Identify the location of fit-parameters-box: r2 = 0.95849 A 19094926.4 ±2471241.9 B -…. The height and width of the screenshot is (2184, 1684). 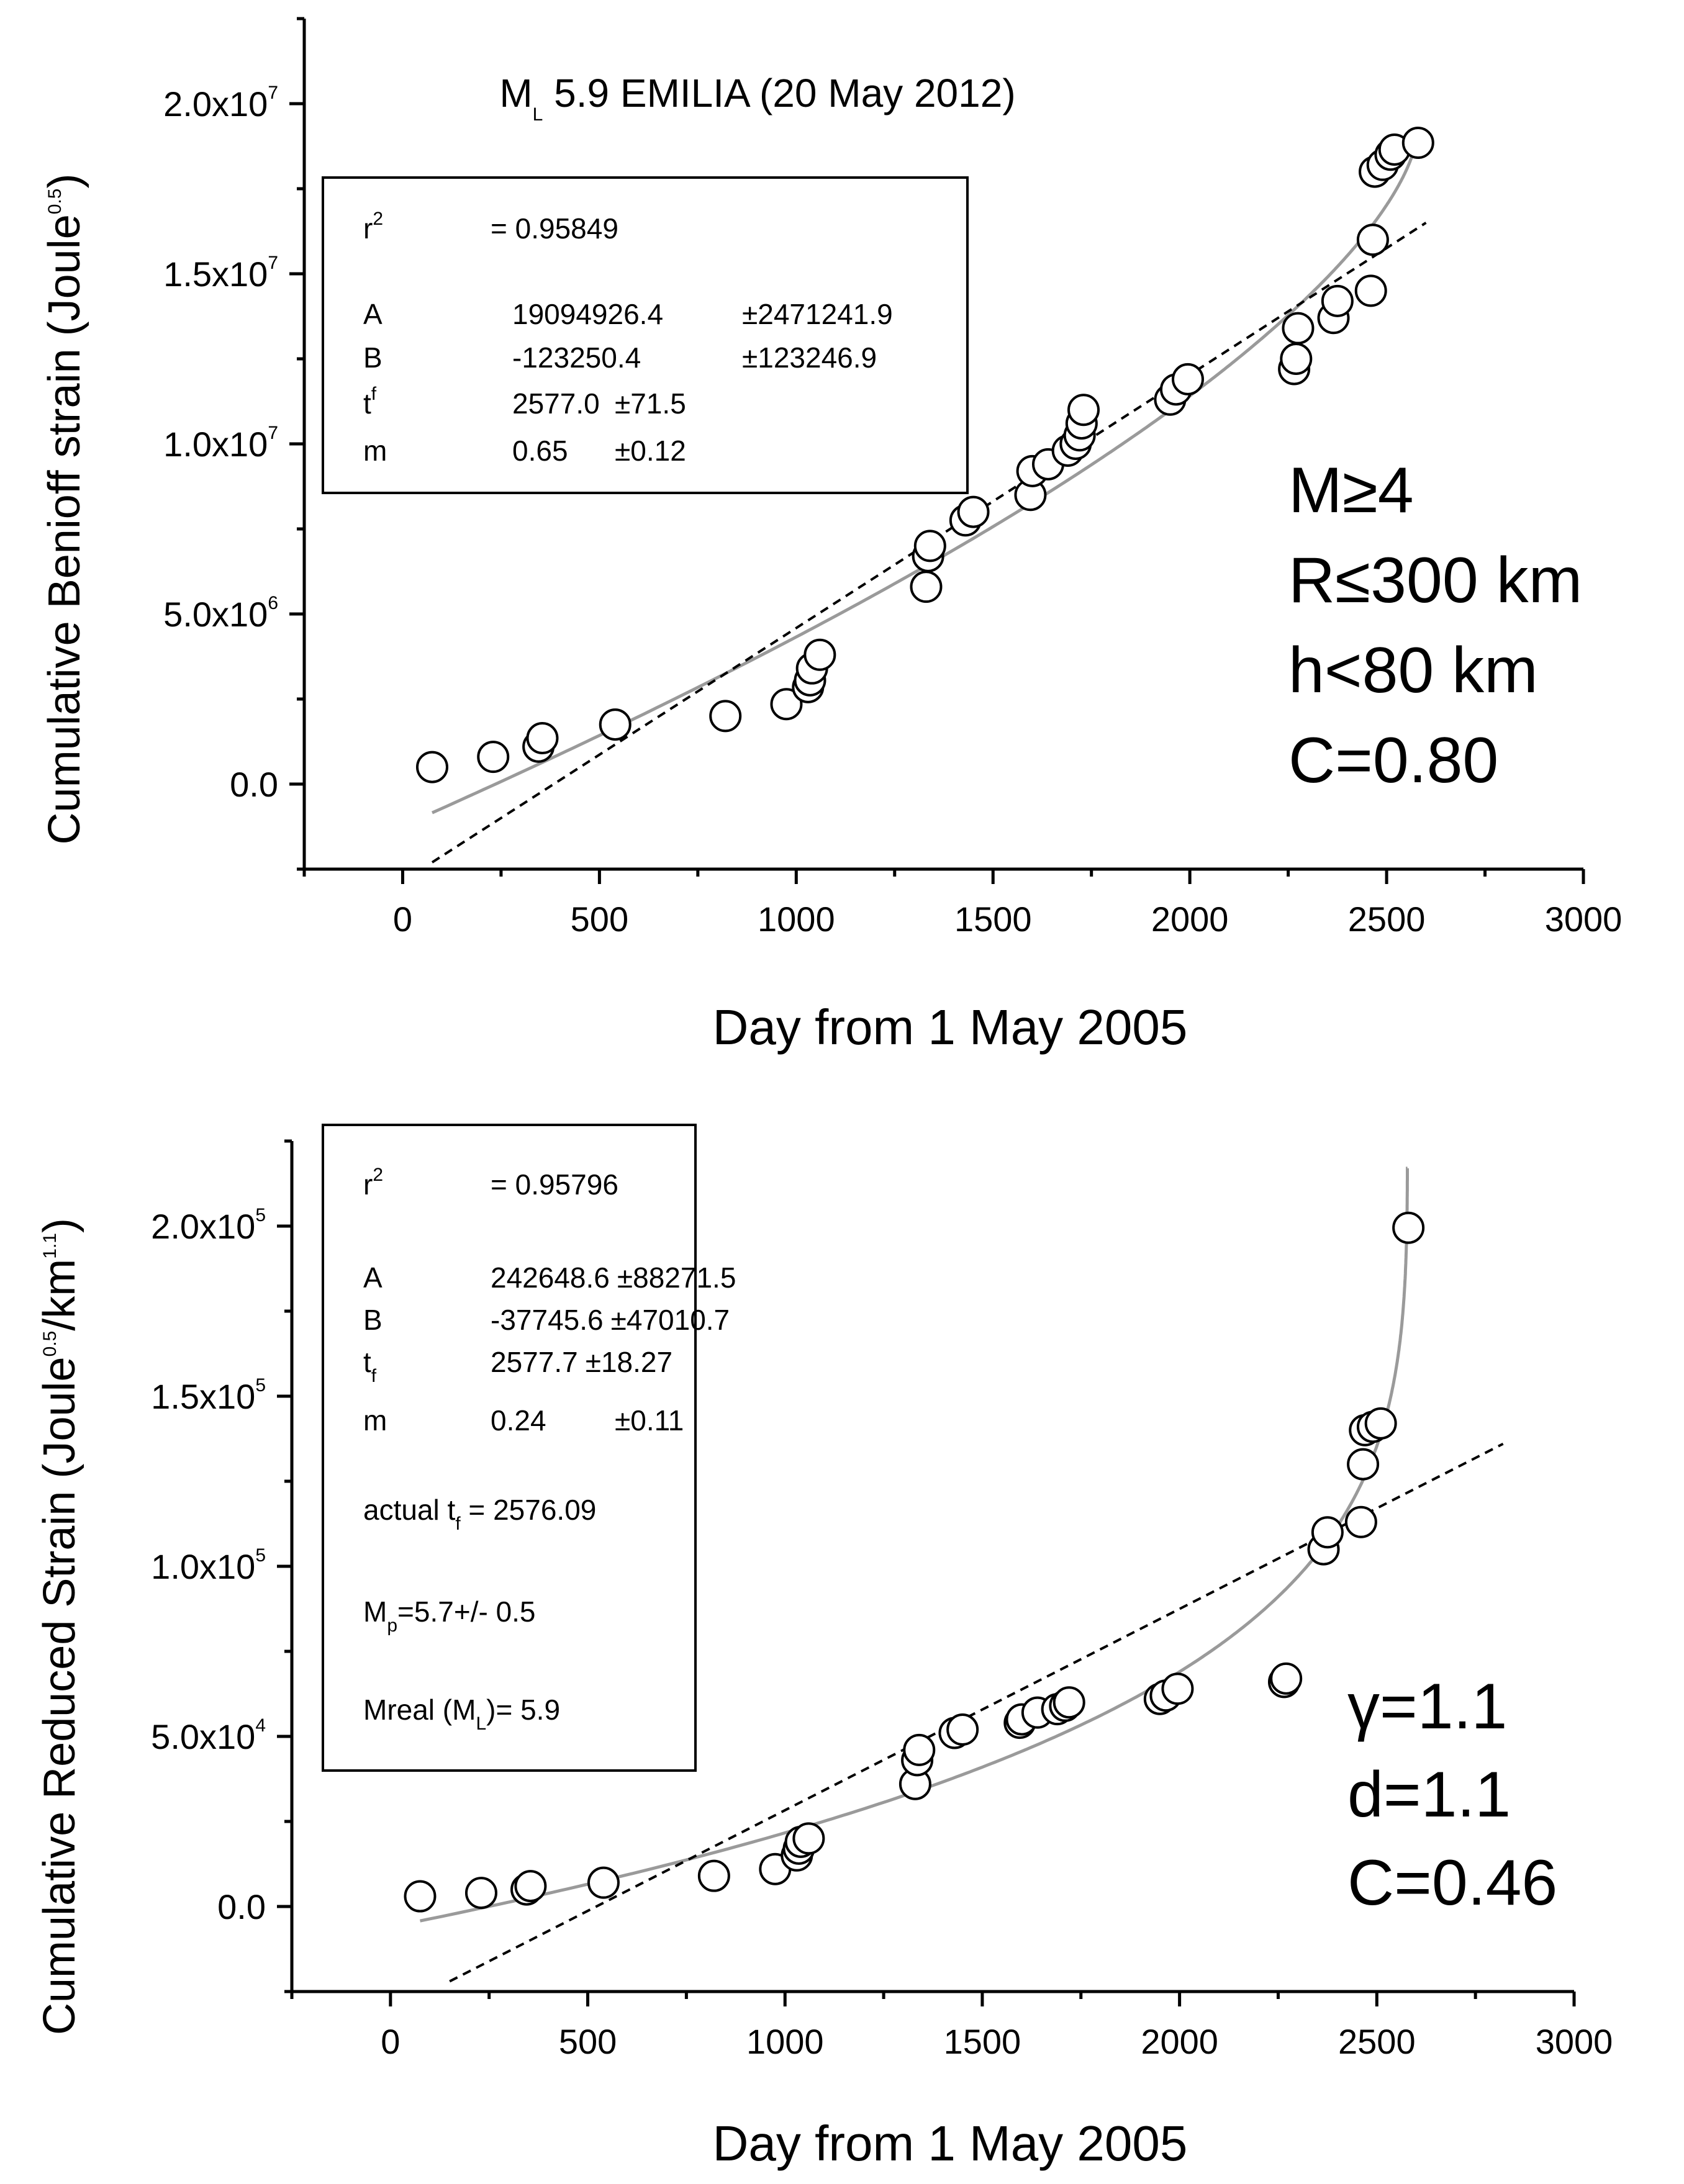
(646, 335).